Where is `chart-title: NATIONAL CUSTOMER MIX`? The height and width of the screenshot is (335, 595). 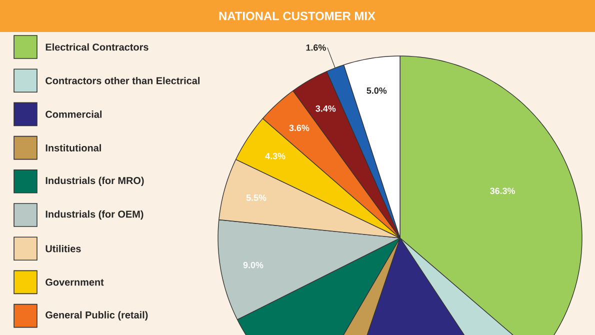
chart-title: NATIONAL CUSTOMER MIX is located at coordinates (297, 16).